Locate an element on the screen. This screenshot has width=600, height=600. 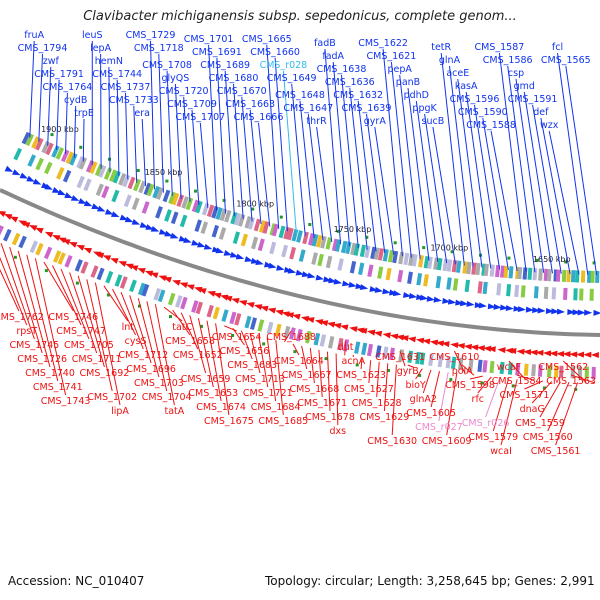
gene-label: CMS_r028 is located at coordinates (284, 65).